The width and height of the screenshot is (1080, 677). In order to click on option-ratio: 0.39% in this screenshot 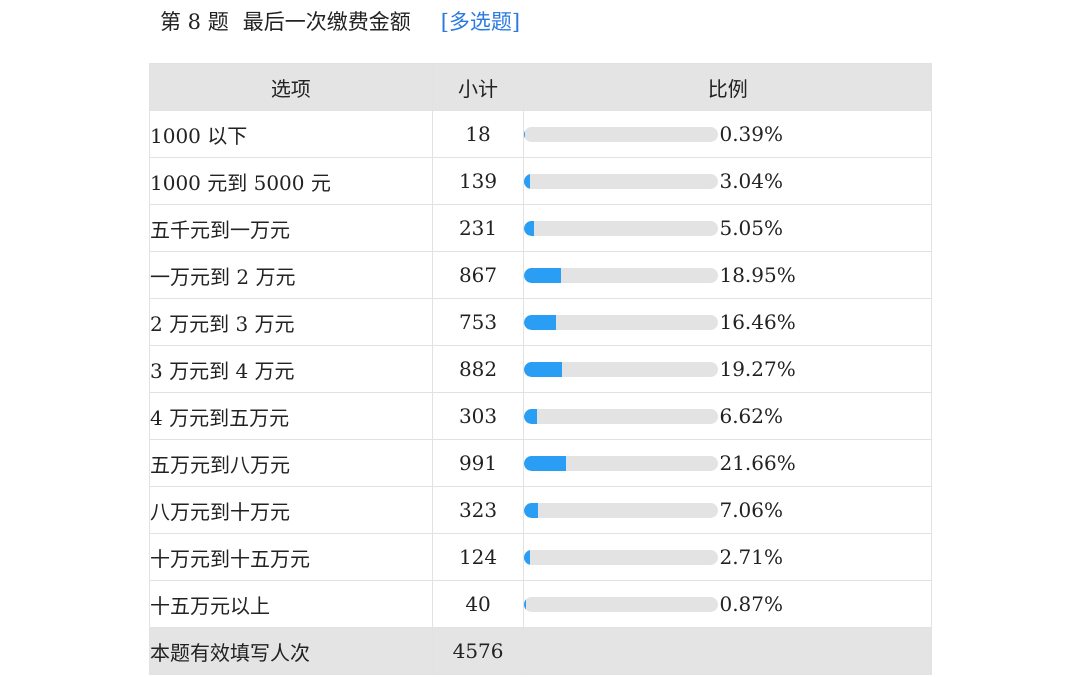, I will do `click(727, 134)`.